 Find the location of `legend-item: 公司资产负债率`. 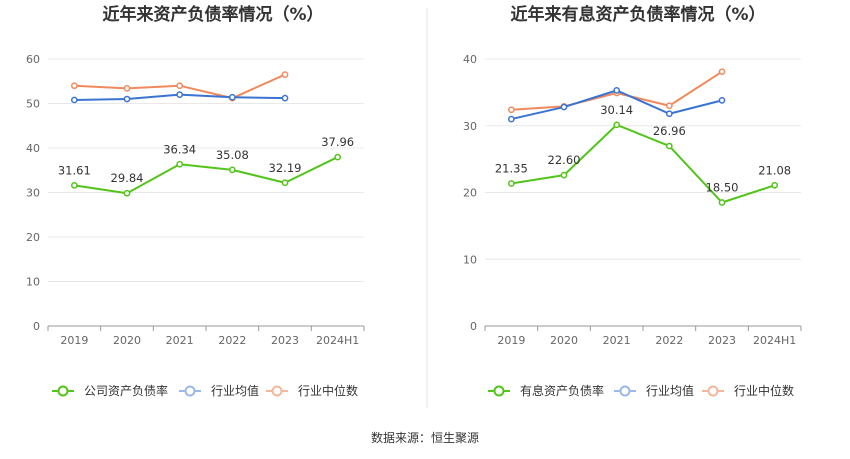

legend-item: 公司资产负债率 is located at coordinates (110, 390).